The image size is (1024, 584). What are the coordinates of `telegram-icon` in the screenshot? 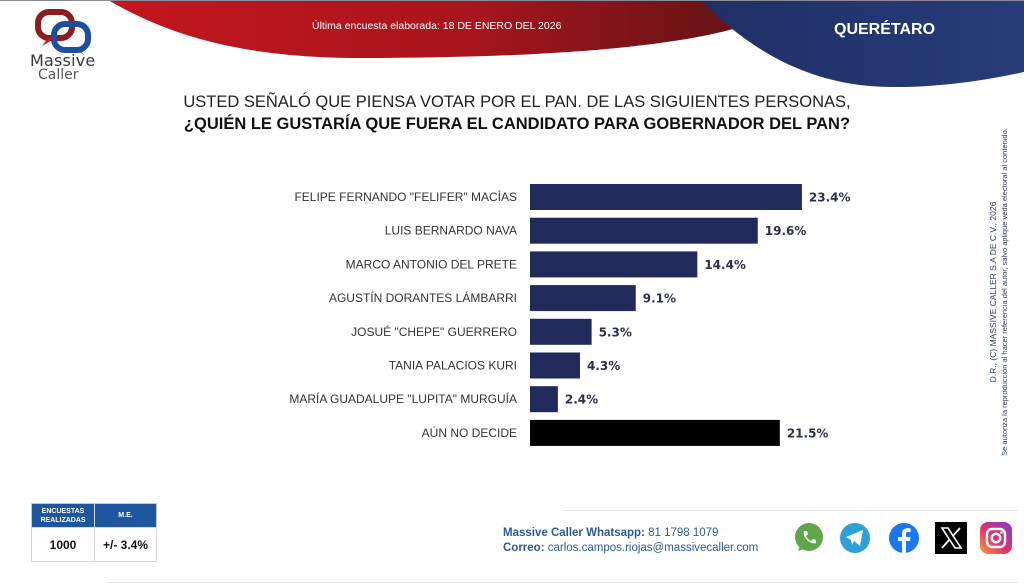 It's located at (855, 538).